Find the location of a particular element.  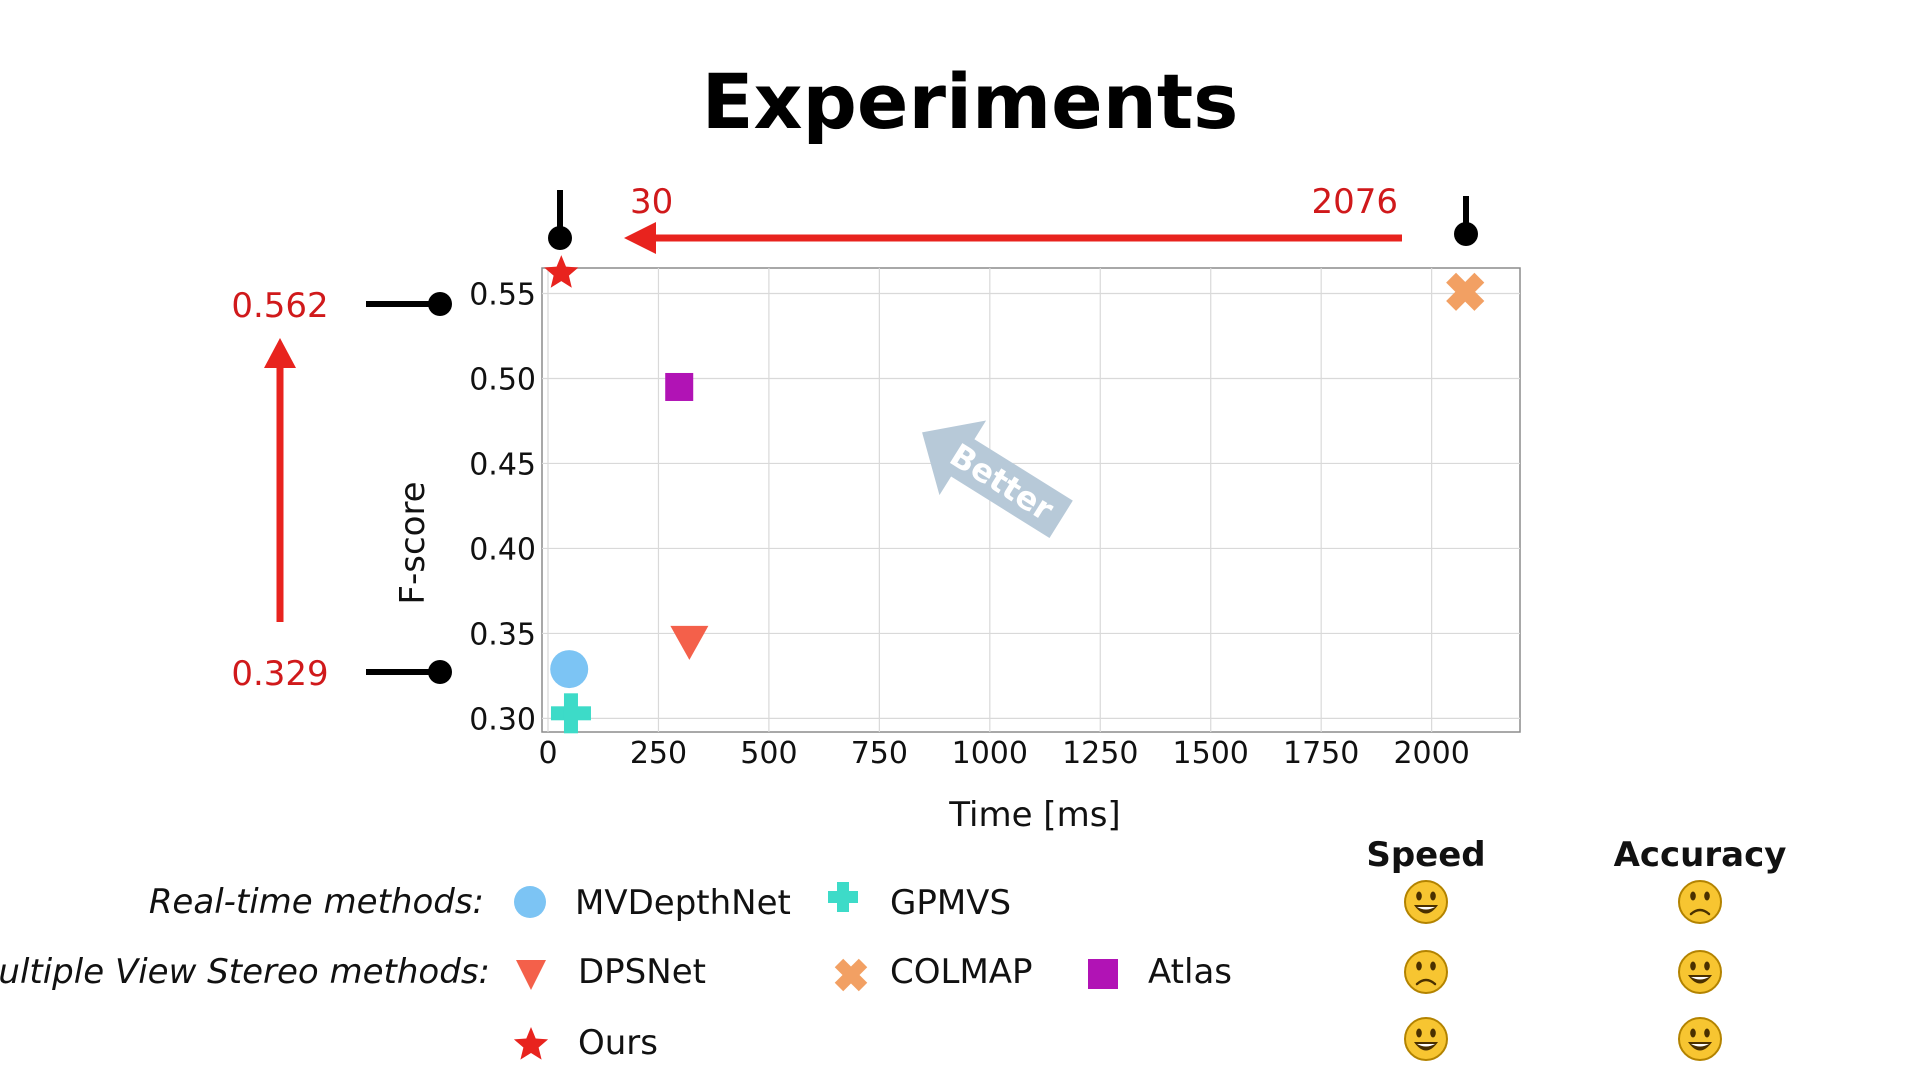

x-tick-label: 1250 is located at coordinates (1100, 753).